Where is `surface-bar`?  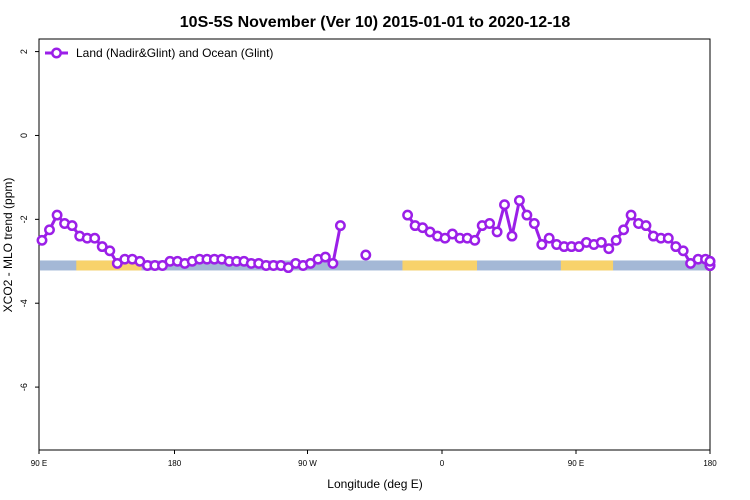 surface-bar is located at coordinates (374, 265).